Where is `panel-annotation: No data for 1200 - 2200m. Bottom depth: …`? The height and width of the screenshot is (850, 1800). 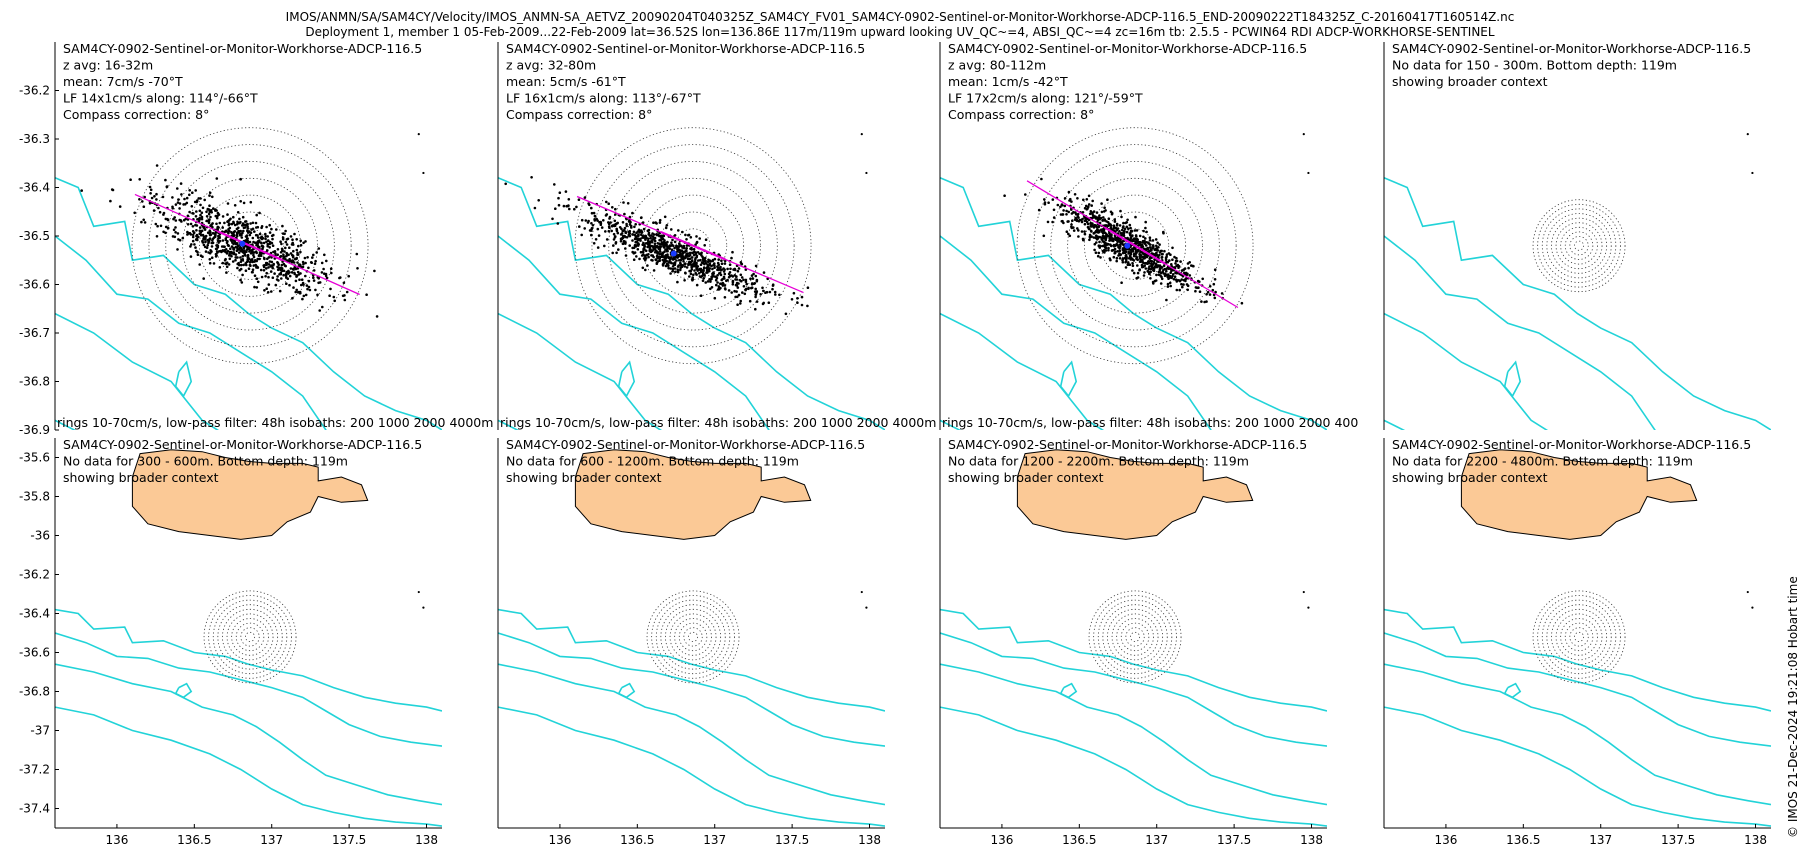 panel-annotation: No data for 1200 - 2200m. Bottom depth: … is located at coordinates (1098, 461).